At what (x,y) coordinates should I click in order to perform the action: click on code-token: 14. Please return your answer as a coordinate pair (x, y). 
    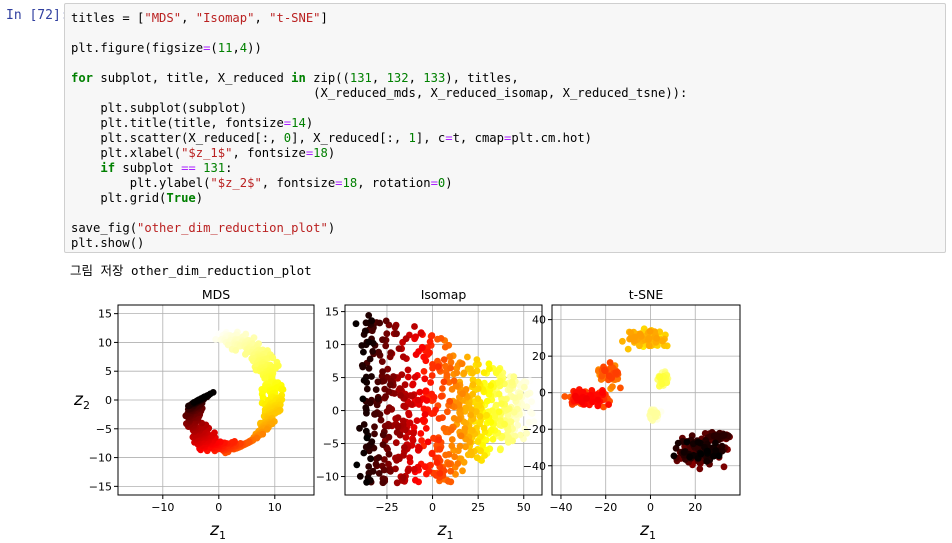
    Looking at the image, I should click on (298, 123).